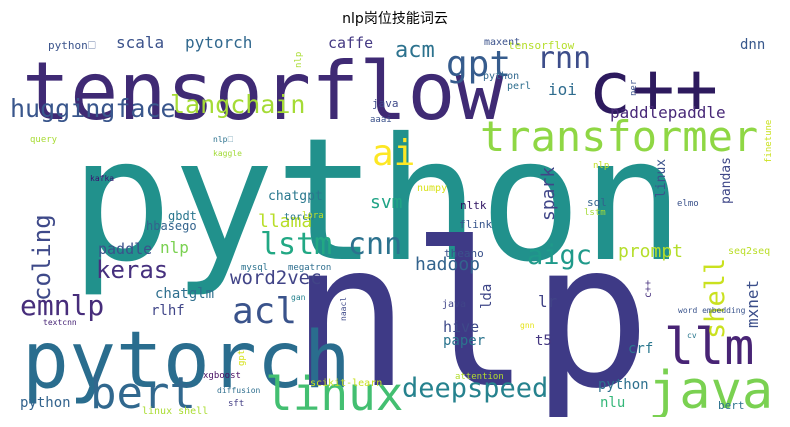 The image size is (790, 427). What do you see at coordinates (62, 305) in the screenshot?
I see `word-20: emnlp` at bounding box center [62, 305].